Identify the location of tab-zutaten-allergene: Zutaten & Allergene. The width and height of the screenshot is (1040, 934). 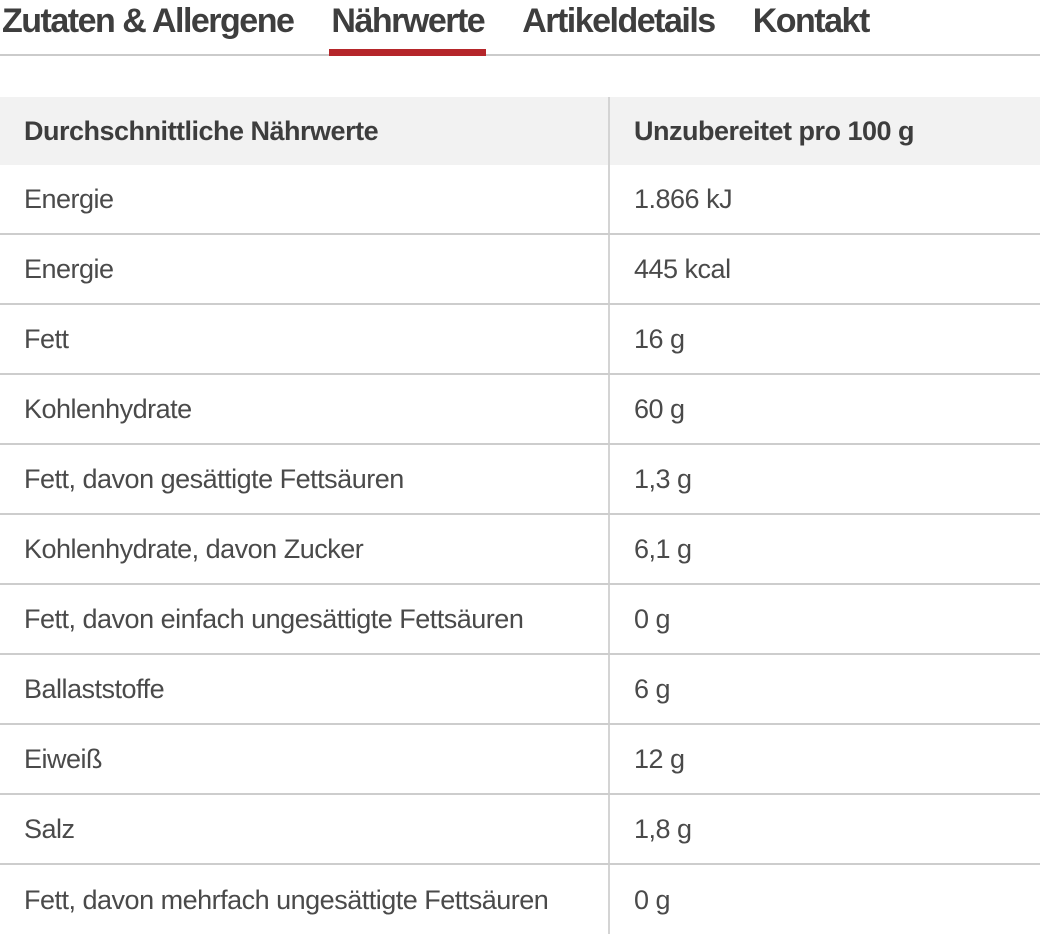
(148, 21).